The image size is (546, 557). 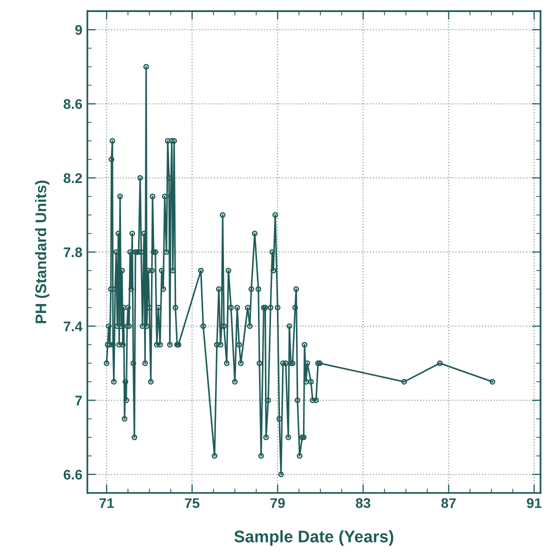 I want to click on y-tick-label: 8.2, so click(x=73, y=178).